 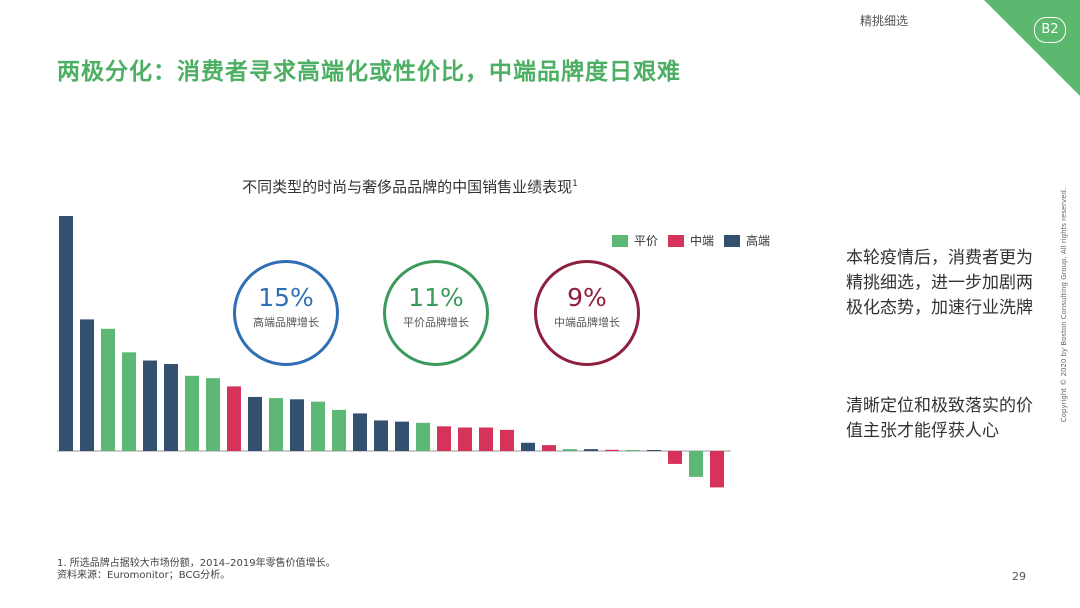 What do you see at coordinates (587, 313) in the screenshot?
I see `midrange-growth-circle: 9% 中端品牌增长` at bounding box center [587, 313].